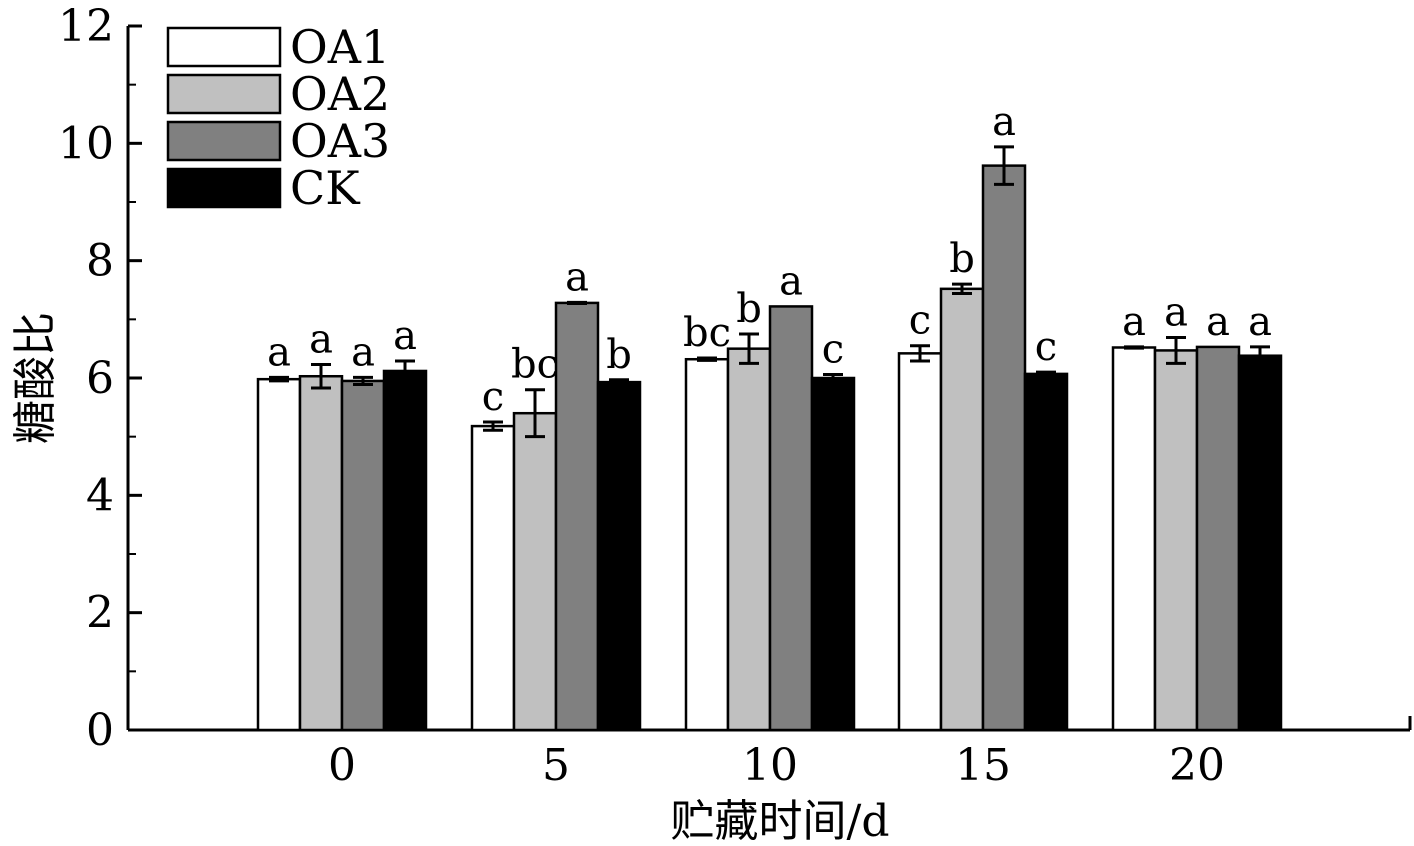  What do you see at coordinates (224, 47) in the screenshot?
I see `legend-swatch-oa1` at bounding box center [224, 47].